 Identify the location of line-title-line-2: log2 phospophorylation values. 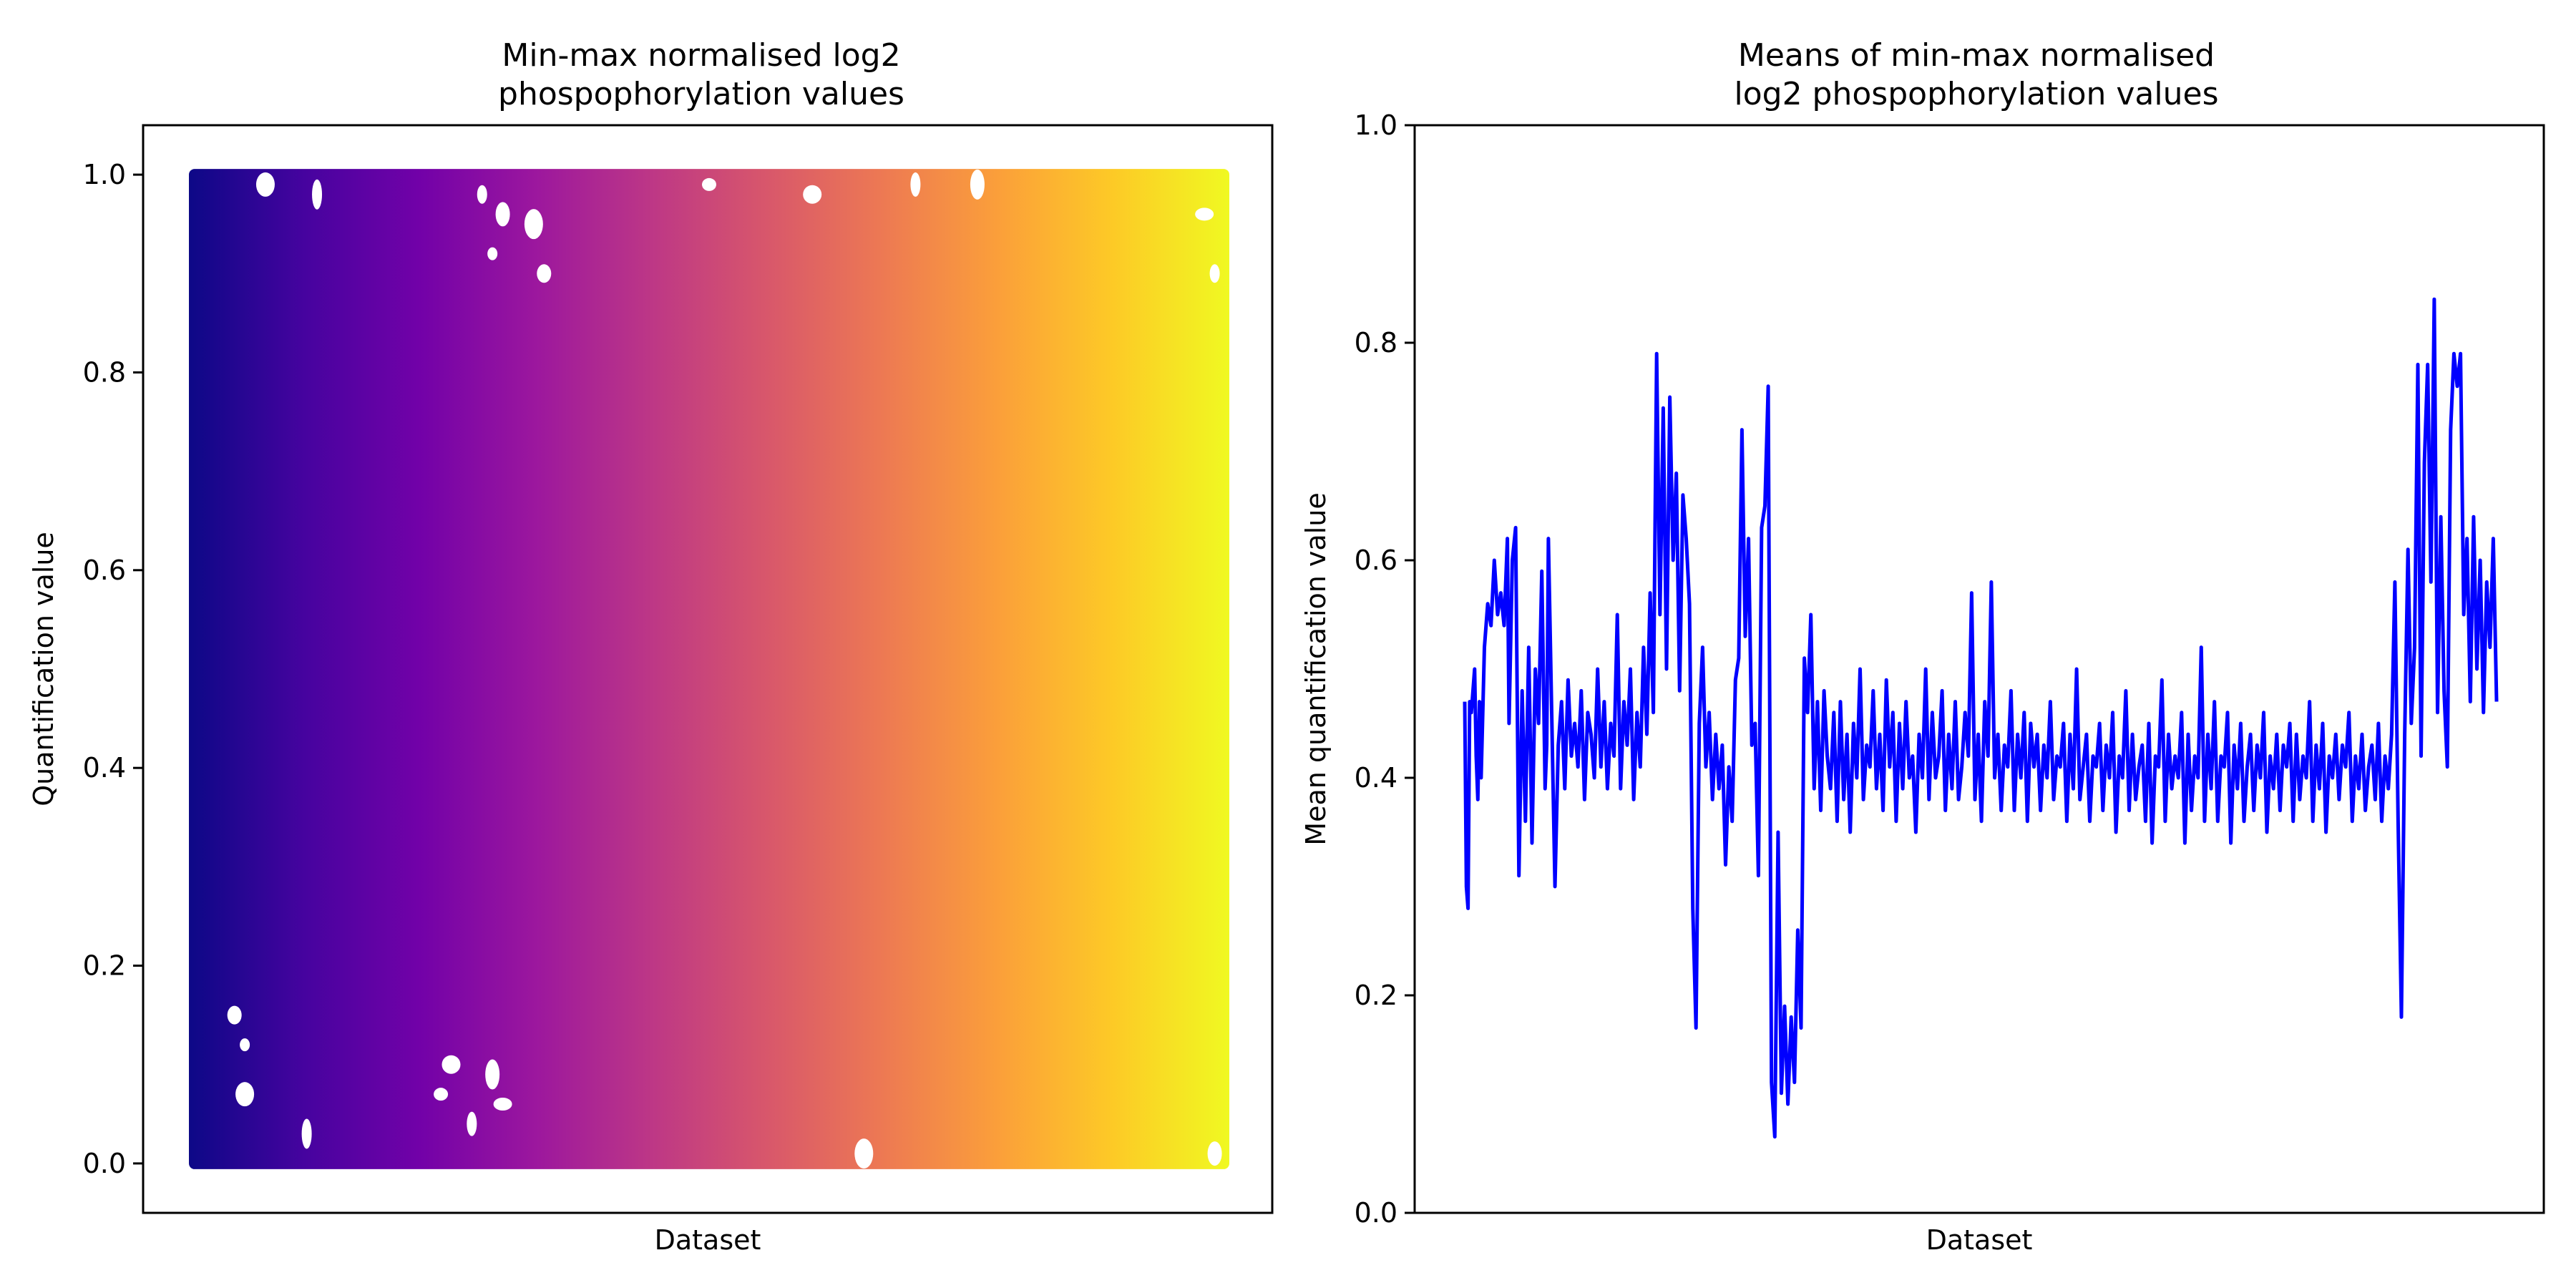
(1977, 94).